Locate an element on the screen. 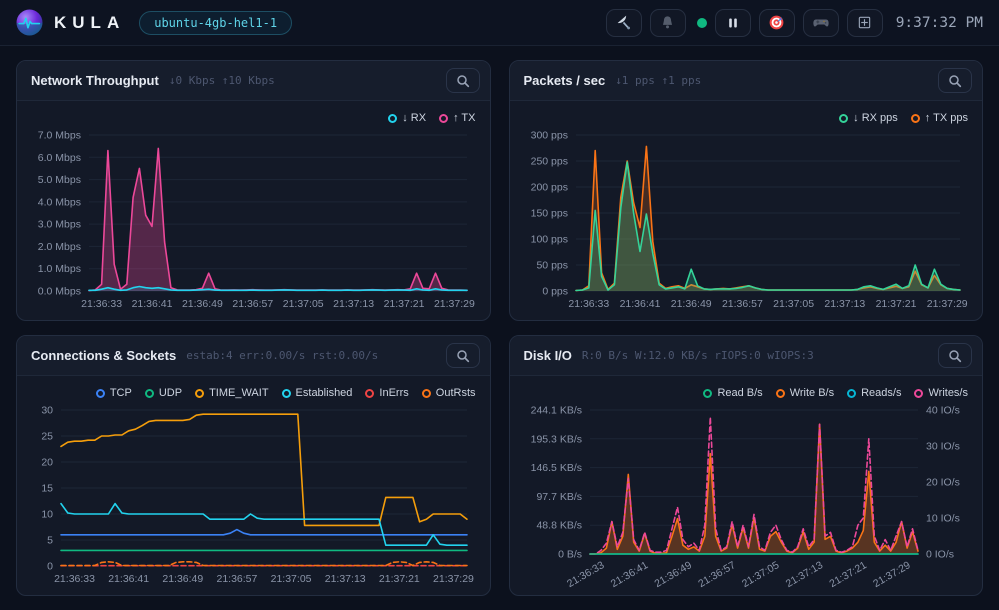 The width and height of the screenshot is (999, 610). legend-item: TIME_WAIT is located at coordinates (232, 393).